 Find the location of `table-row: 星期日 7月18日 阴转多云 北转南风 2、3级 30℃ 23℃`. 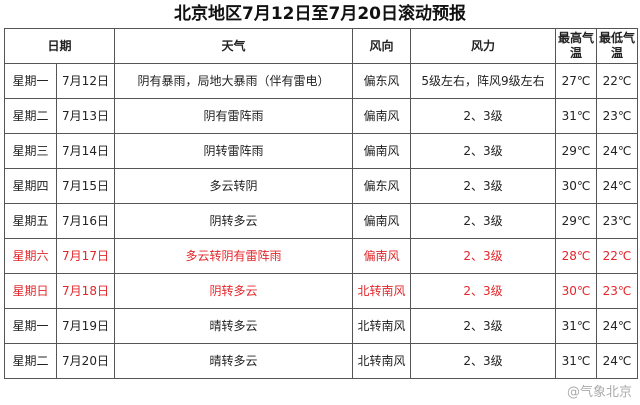

table-row: 星期日 7月18日 阴转多云 北转南风 2、3级 30℃ 23℃ is located at coordinates (321, 291).